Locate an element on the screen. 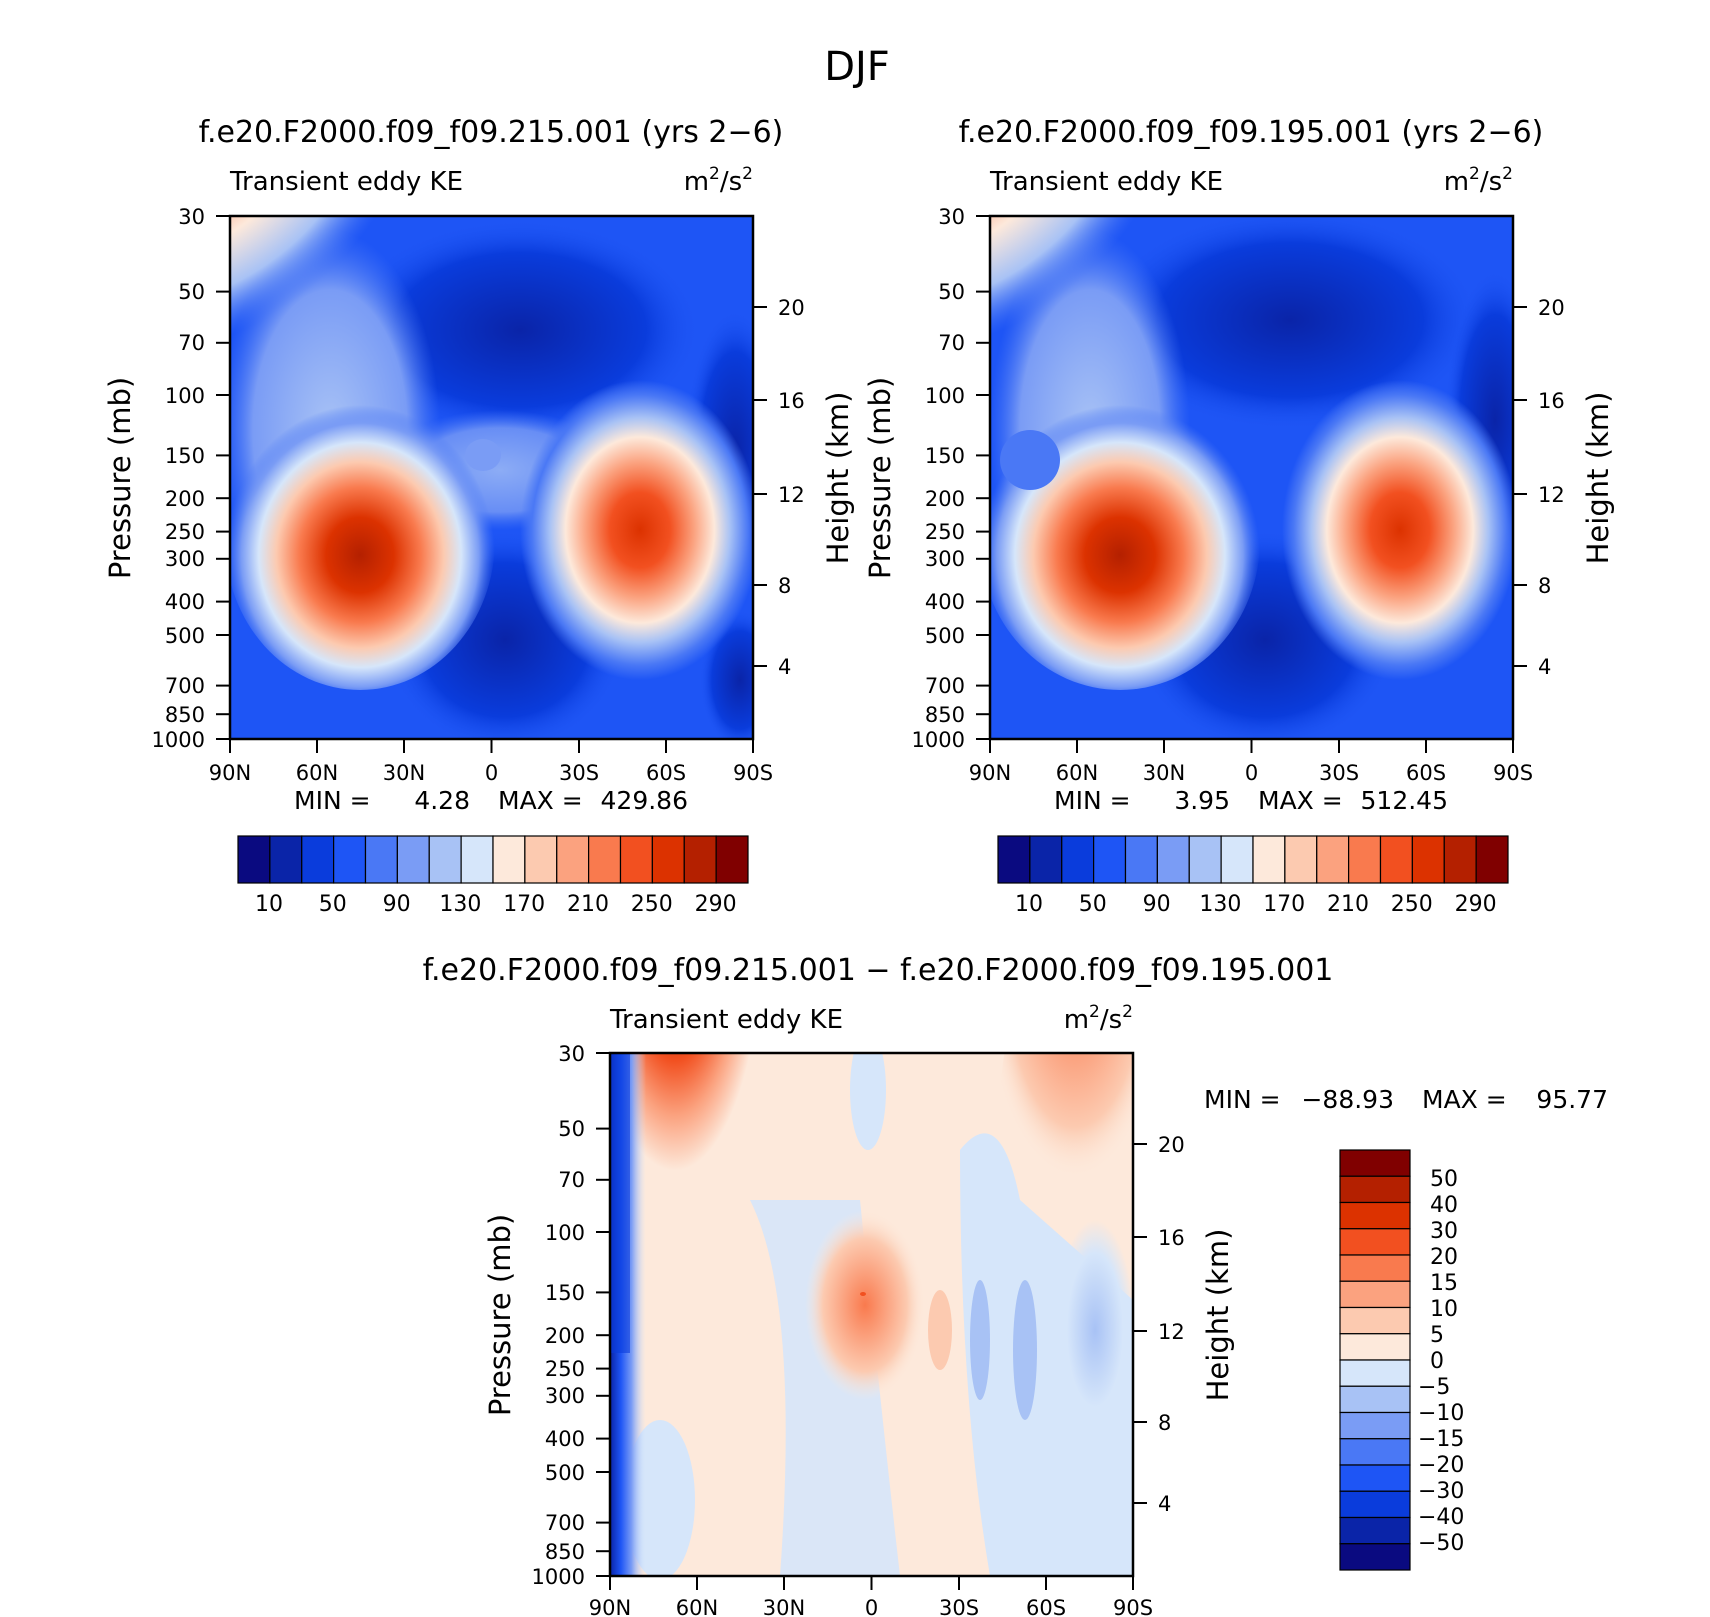 The width and height of the screenshot is (1710, 1617). colorbar-label: 5 is located at coordinates (1437, 1335).